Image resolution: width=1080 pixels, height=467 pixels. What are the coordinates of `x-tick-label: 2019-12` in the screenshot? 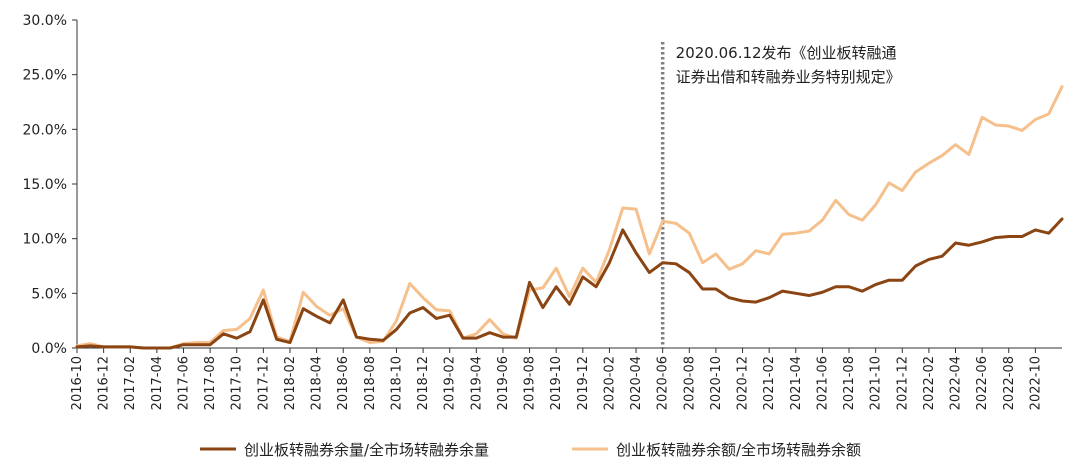 It's located at (583, 383).